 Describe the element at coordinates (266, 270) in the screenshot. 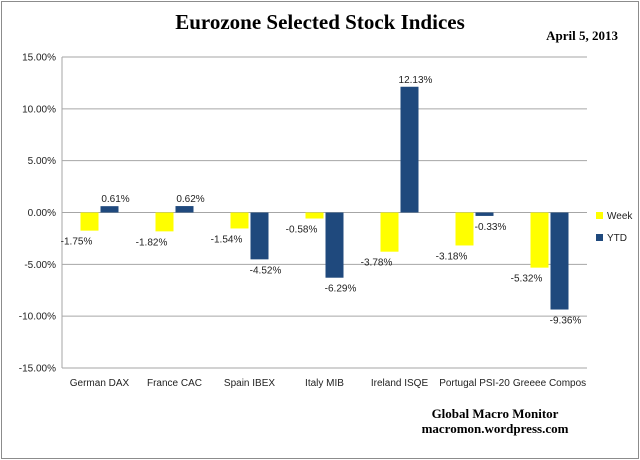

I see `data-label: -4.52%` at that location.